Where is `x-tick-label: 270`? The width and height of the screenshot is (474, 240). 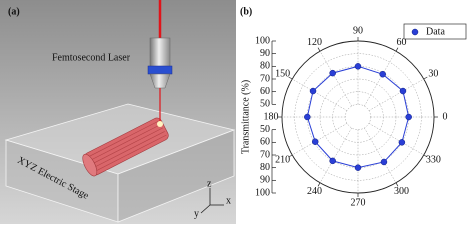
x-tick-label: 270 is located at coordinates (358, 202).